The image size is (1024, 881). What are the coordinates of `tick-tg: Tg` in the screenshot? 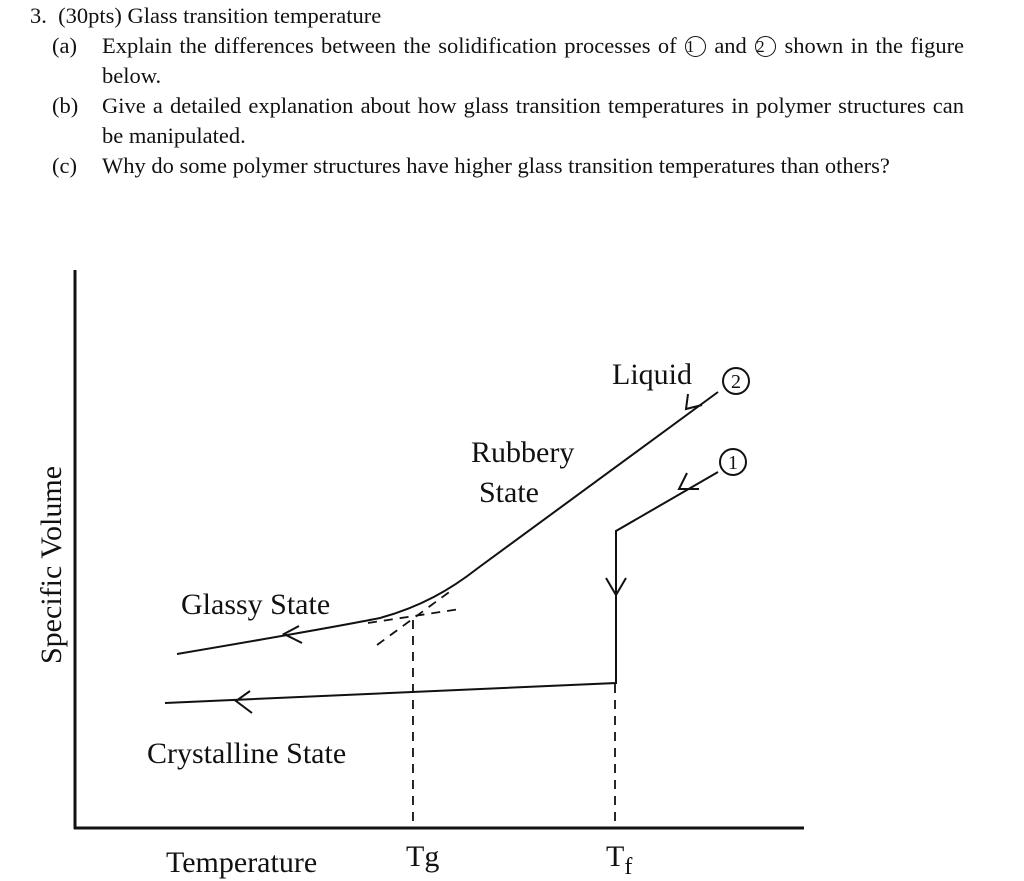 It's located at (422, 856).